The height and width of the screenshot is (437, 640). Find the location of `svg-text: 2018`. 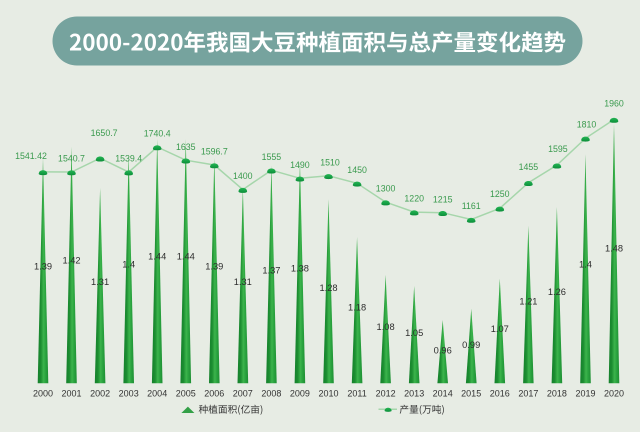

svg-text: 2018 is located at coordinates (557, 394).